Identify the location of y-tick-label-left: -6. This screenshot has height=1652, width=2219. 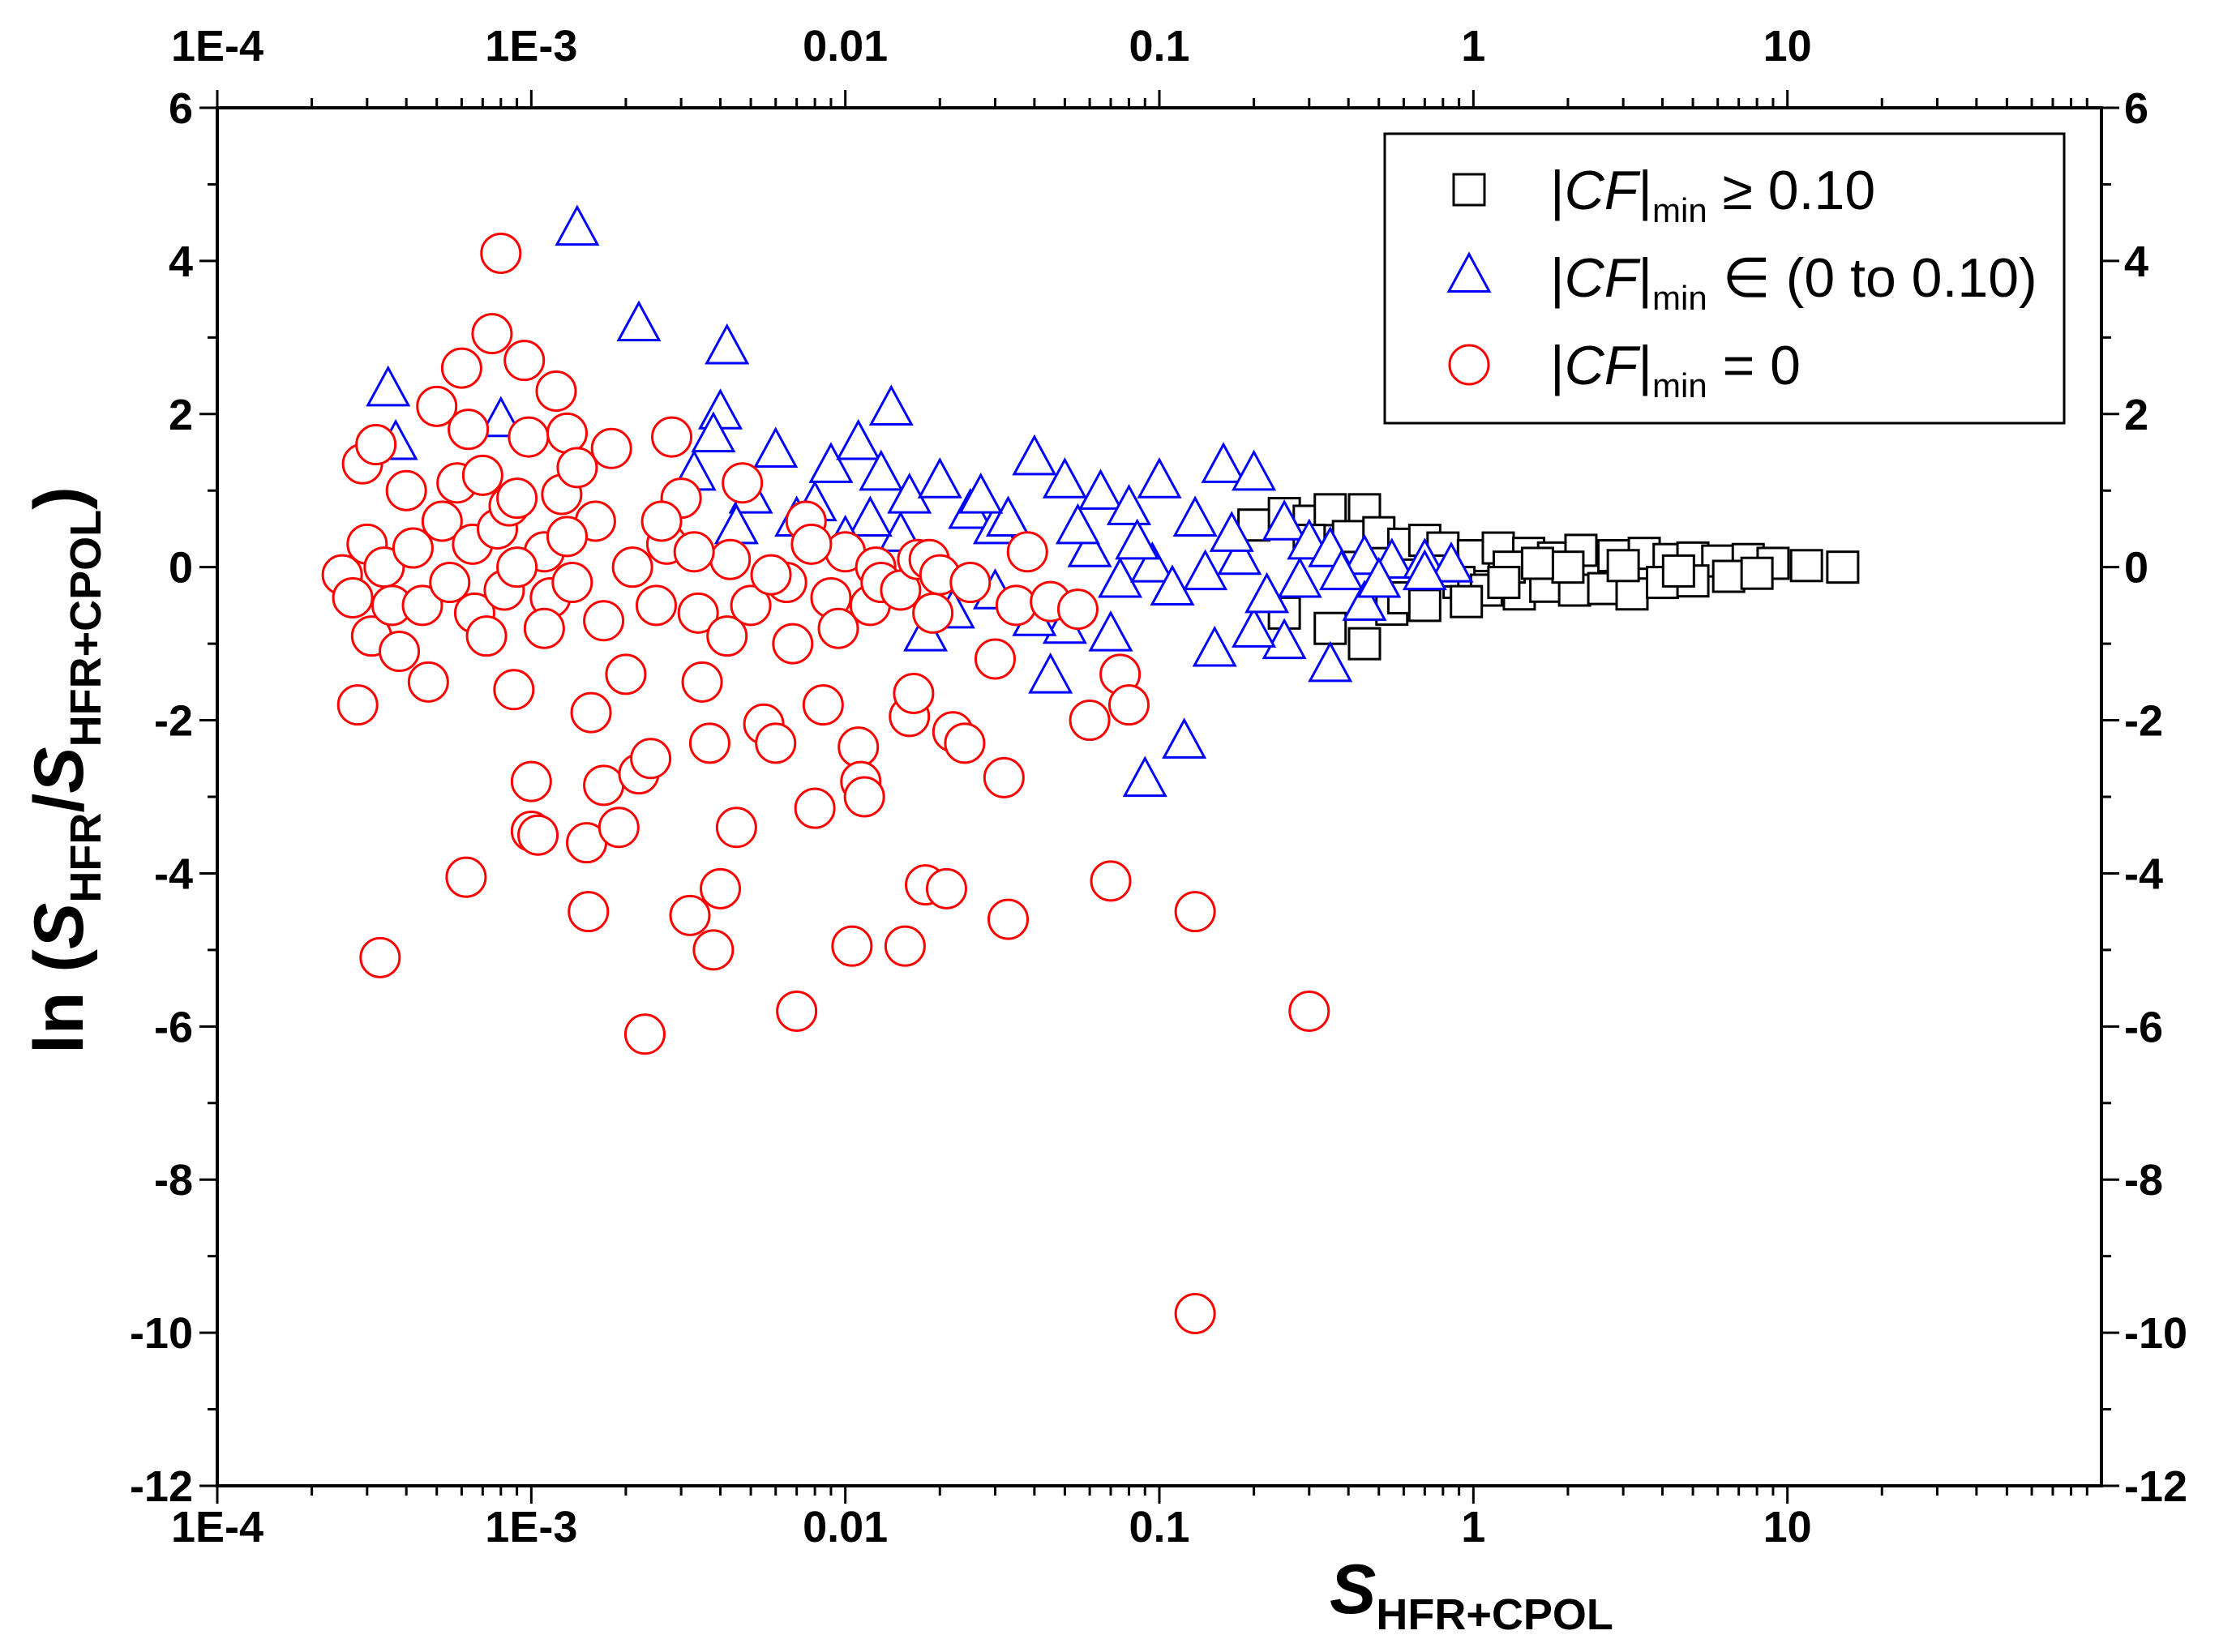
(173, 1027).